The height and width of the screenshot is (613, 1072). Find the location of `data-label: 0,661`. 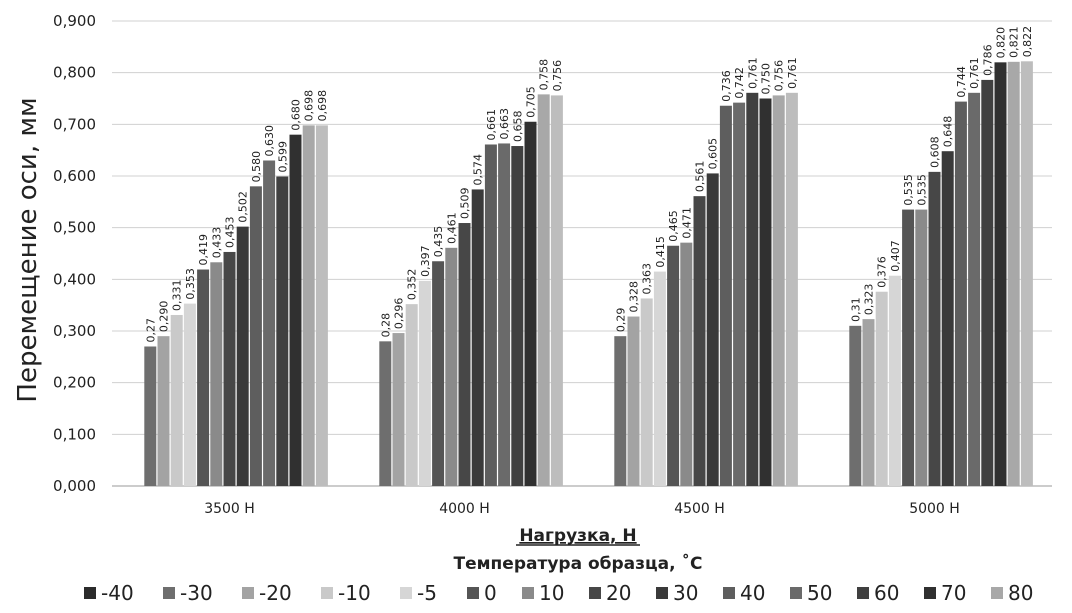

data-label: 0,661 is located at coordinates (491, 125).